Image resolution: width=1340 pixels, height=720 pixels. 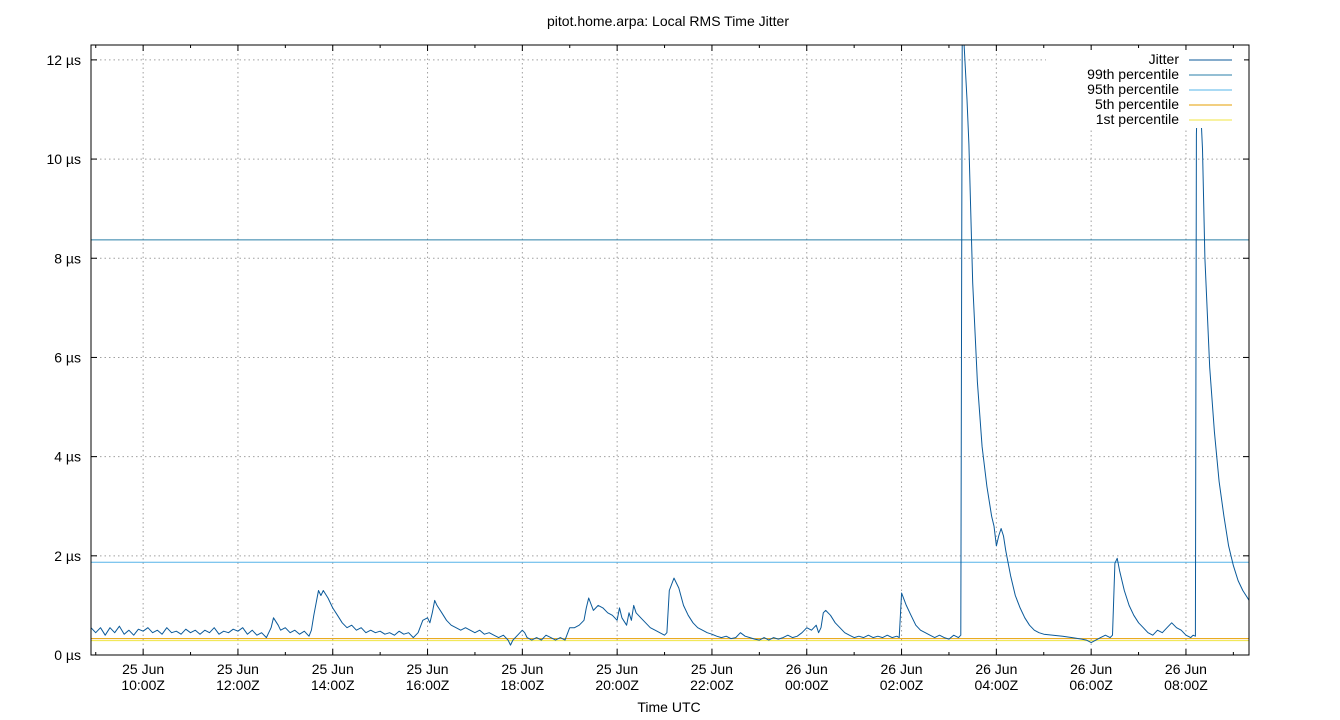 I want to click on x-tick-time-label: 10:00Z, so click(x=143, y=685).